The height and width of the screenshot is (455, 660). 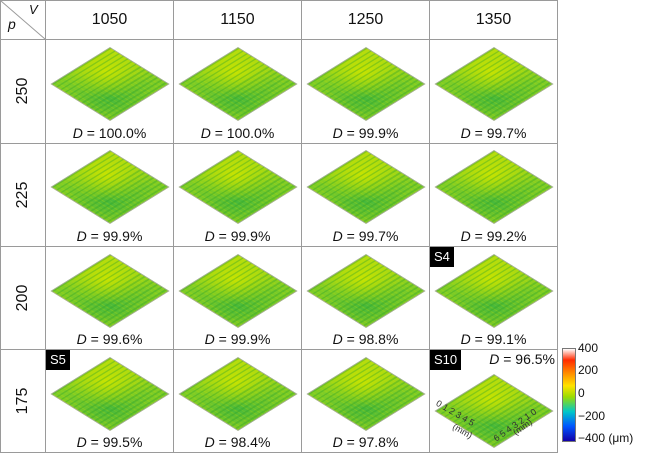 What do you see at coordinates (23, 194) in the screenshot?
I see `row-header: 225` at bounding box center [23, 194].